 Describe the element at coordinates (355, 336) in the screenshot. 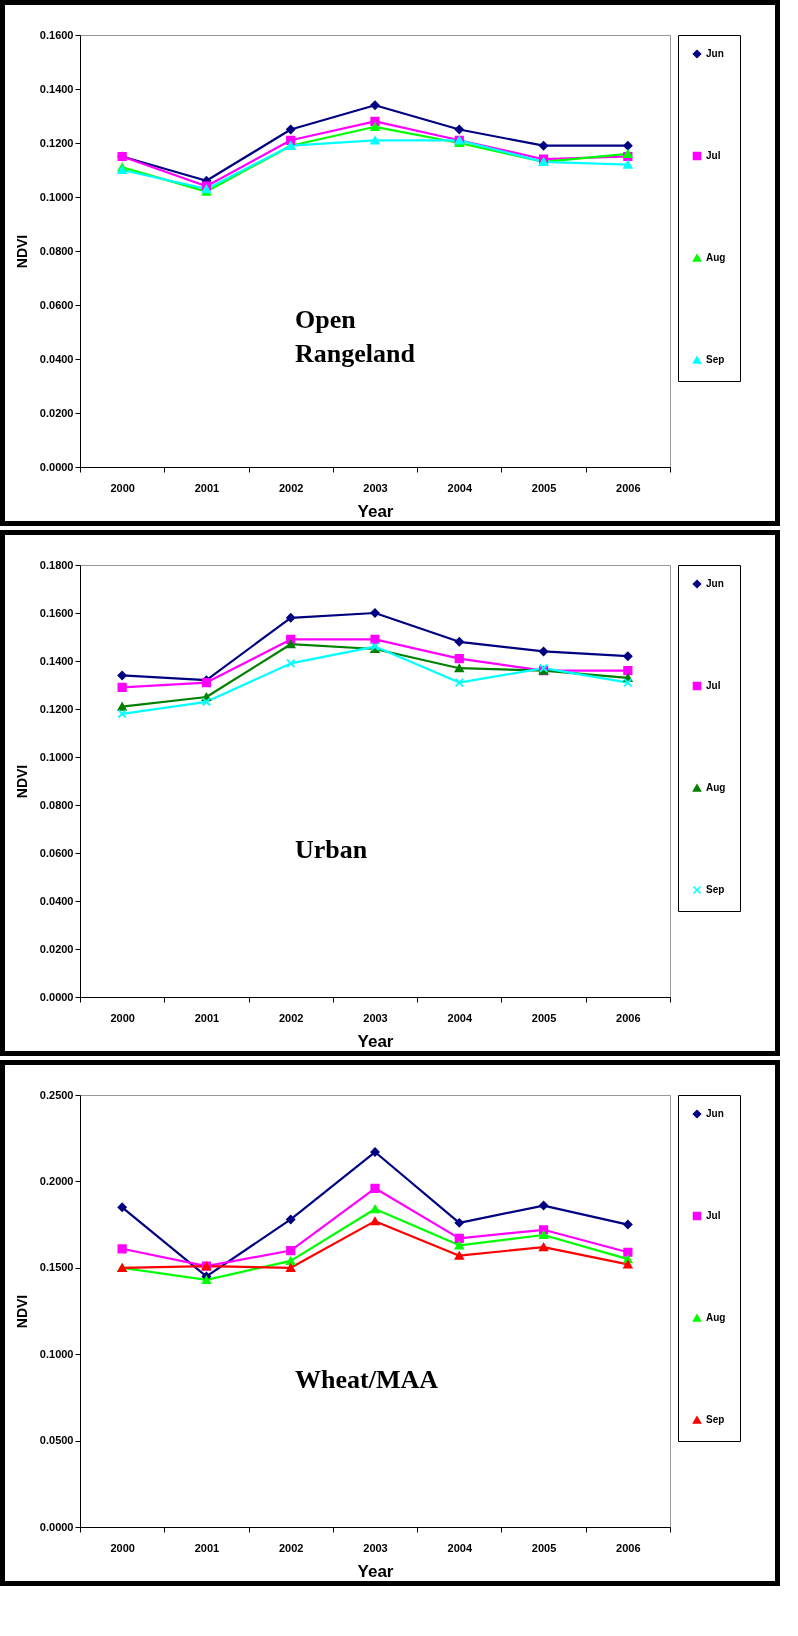

I see `annotation: Open Rangeland` at that location.